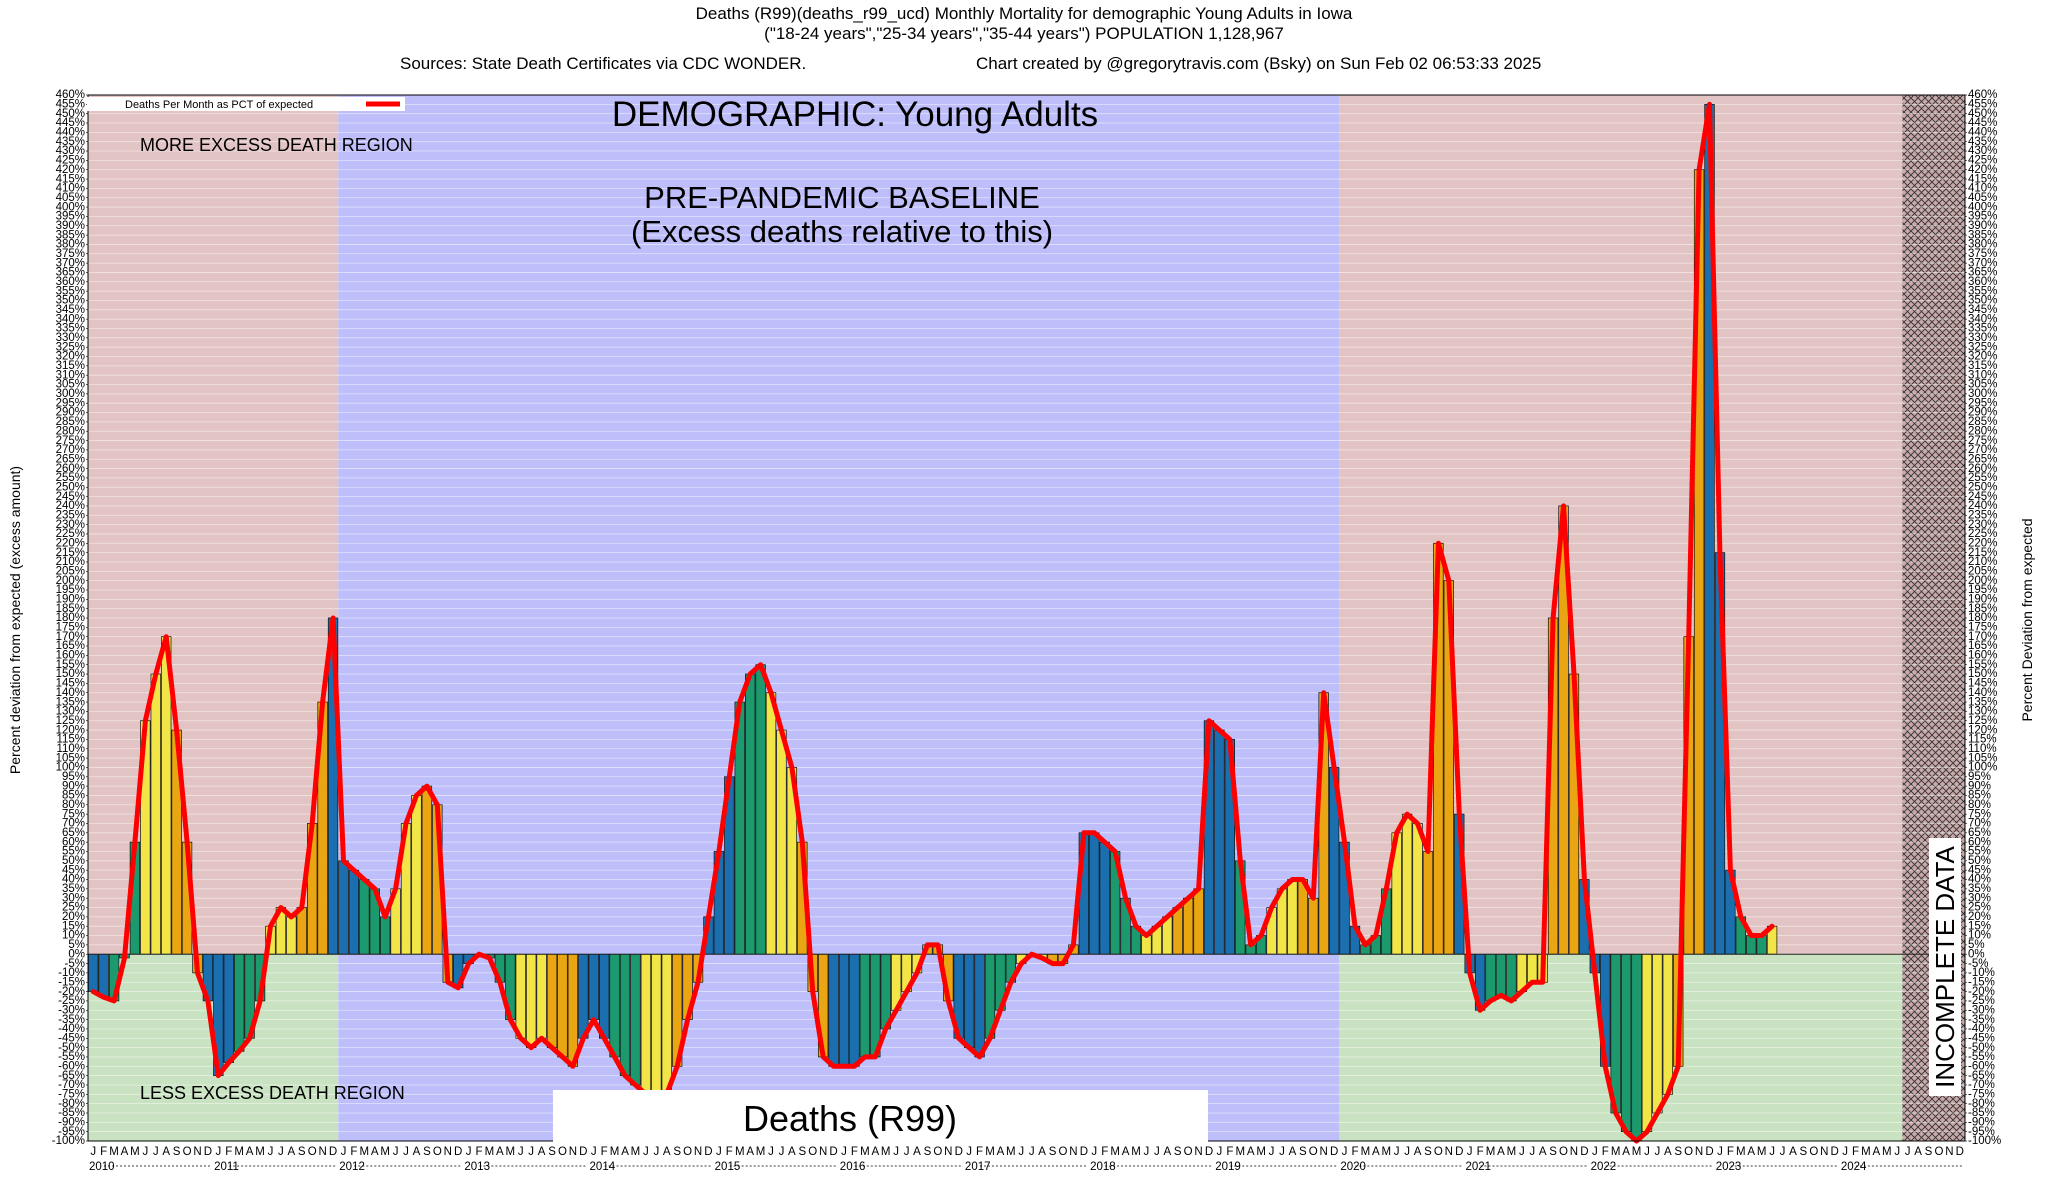 The height and width of the screenshot is (1200, 2048). Describe the element at coordinates (71, 1095) in the screenshot. I see `y-tick-label-left: -75%` at that location.